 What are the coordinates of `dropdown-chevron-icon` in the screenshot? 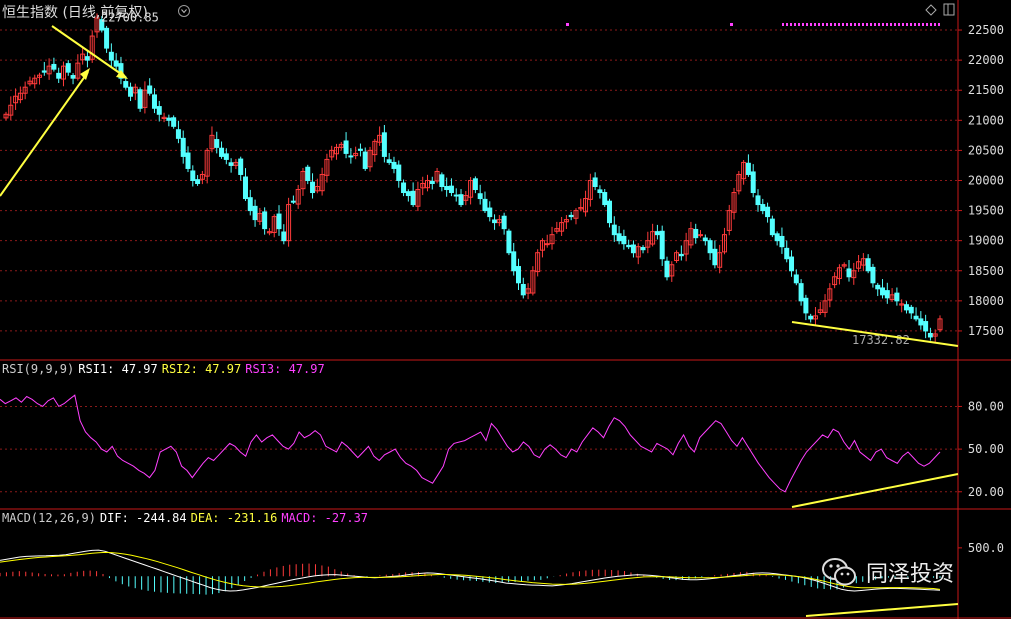 It's located at (184, 11).